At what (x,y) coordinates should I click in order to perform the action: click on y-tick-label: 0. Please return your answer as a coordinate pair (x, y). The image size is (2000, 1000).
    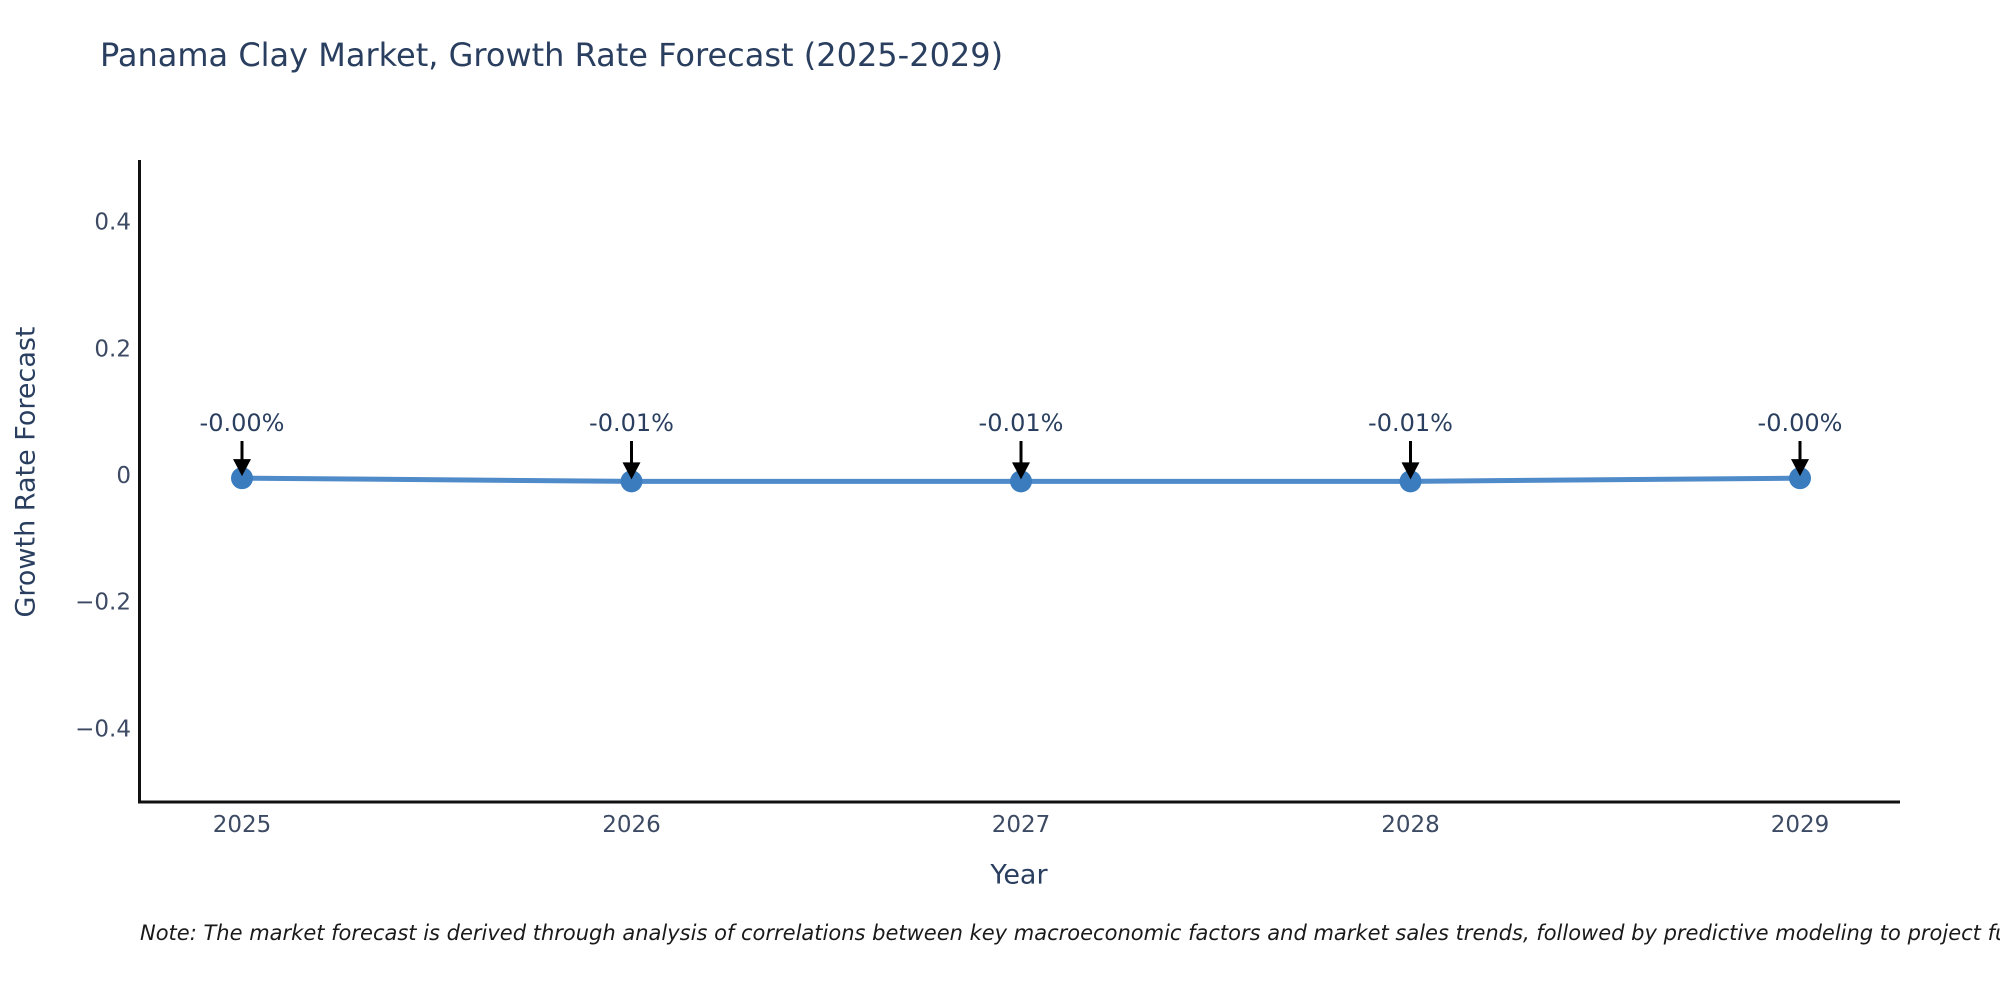
    Looking at the image, I should click on (123, 476).